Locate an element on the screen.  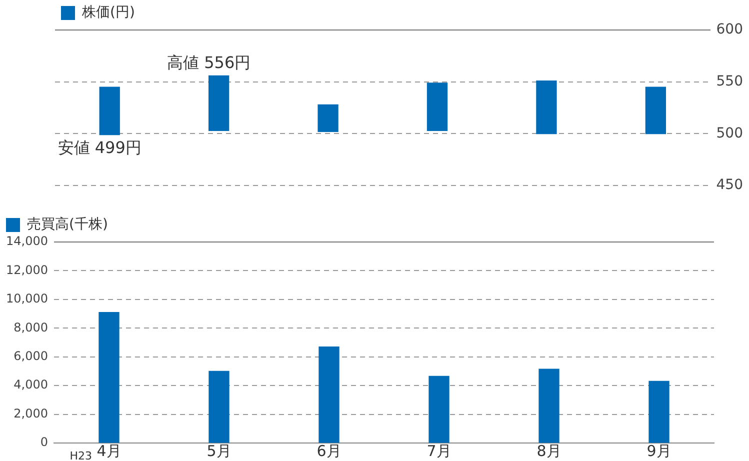
y-tick-label: 500 is located at coordinates (730, 133).